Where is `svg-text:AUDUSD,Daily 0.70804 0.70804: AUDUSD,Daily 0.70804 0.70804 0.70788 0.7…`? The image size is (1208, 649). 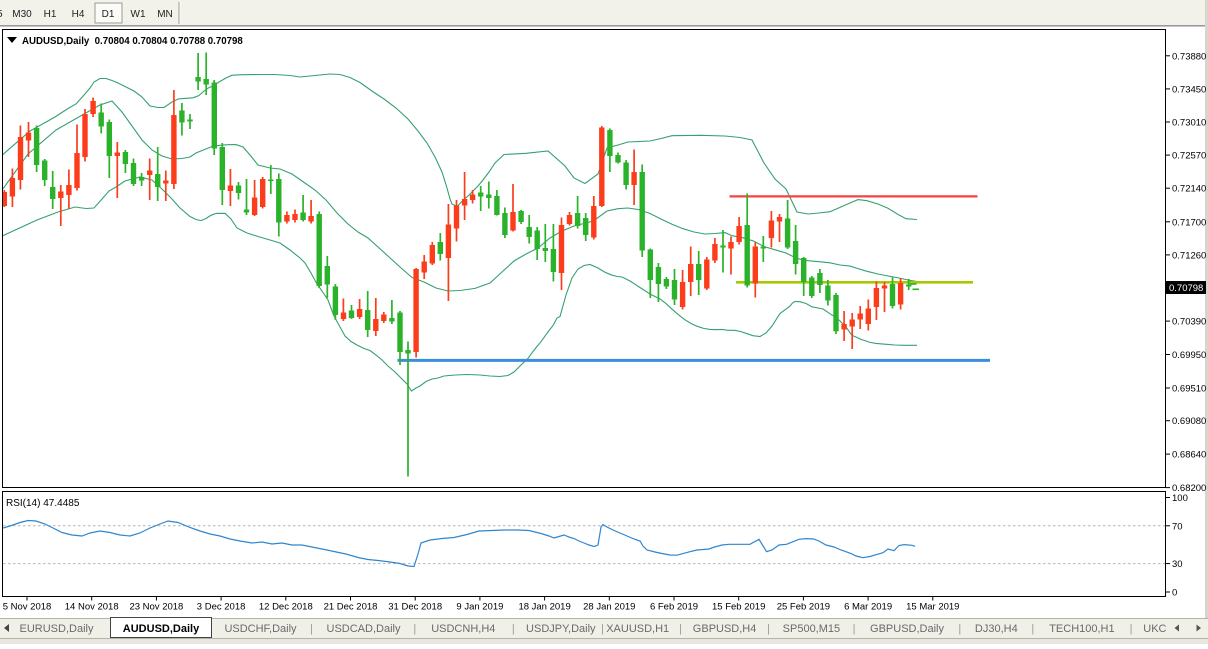
svg-text:AUDUSD,Daily 0.70804 0.70804: AUDUSD,Daily 0.70804 0.70804 0.70788 0.7… is located at coordinates (132, 41).